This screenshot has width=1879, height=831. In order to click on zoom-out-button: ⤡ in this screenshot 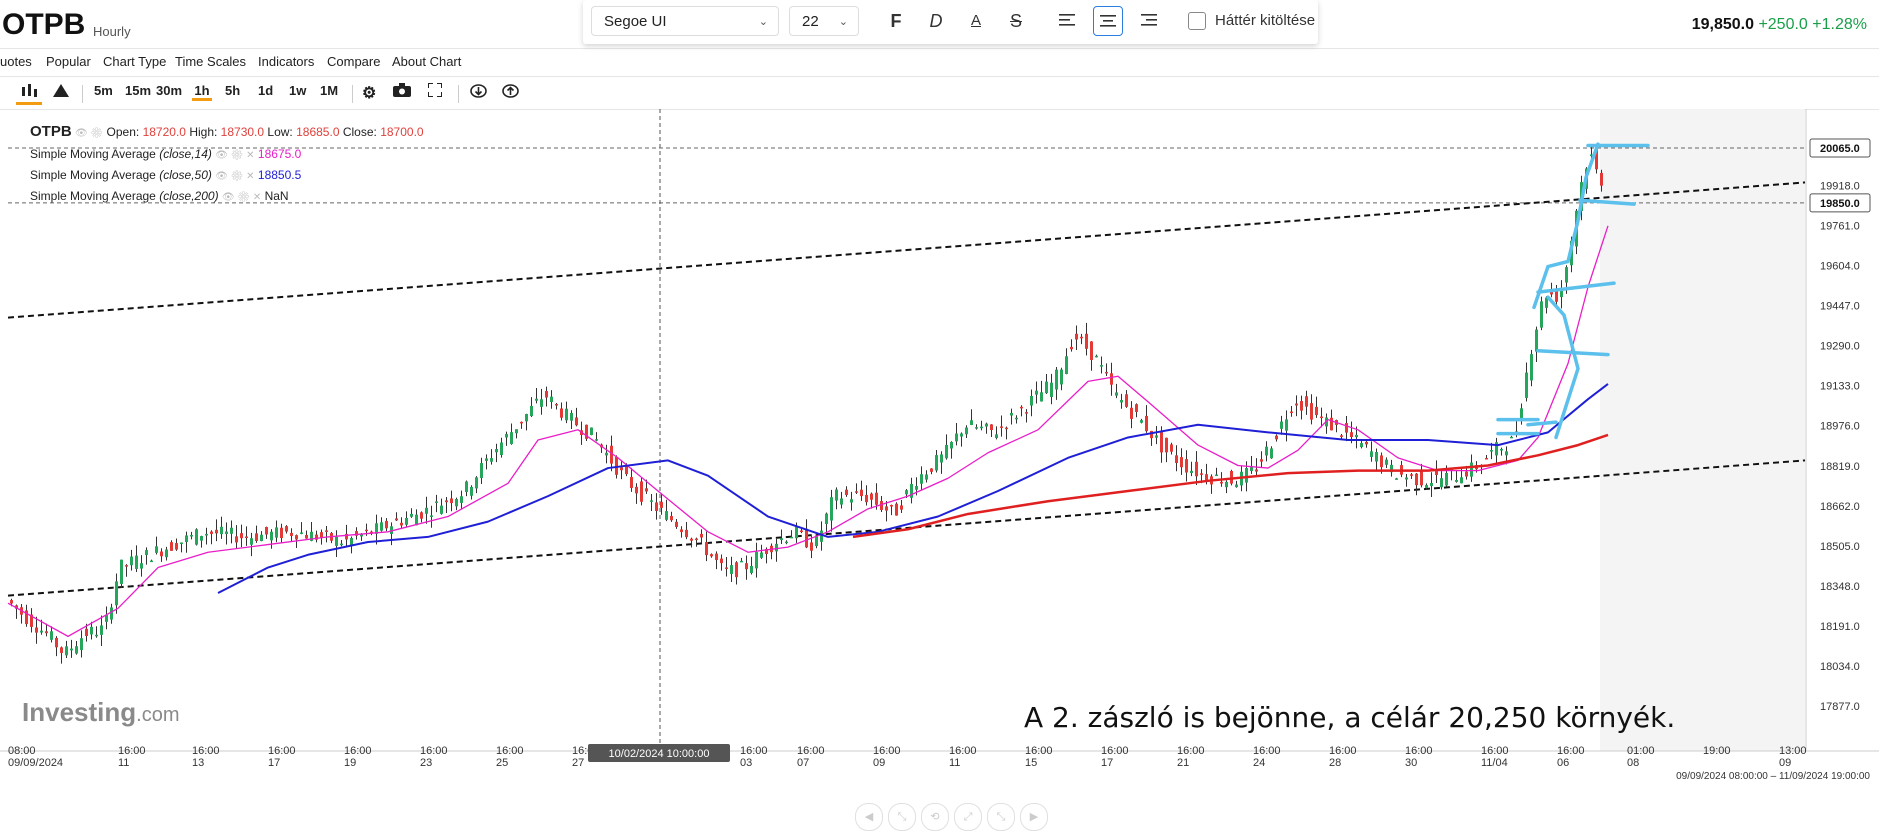, I will do `click(902, 817)`.